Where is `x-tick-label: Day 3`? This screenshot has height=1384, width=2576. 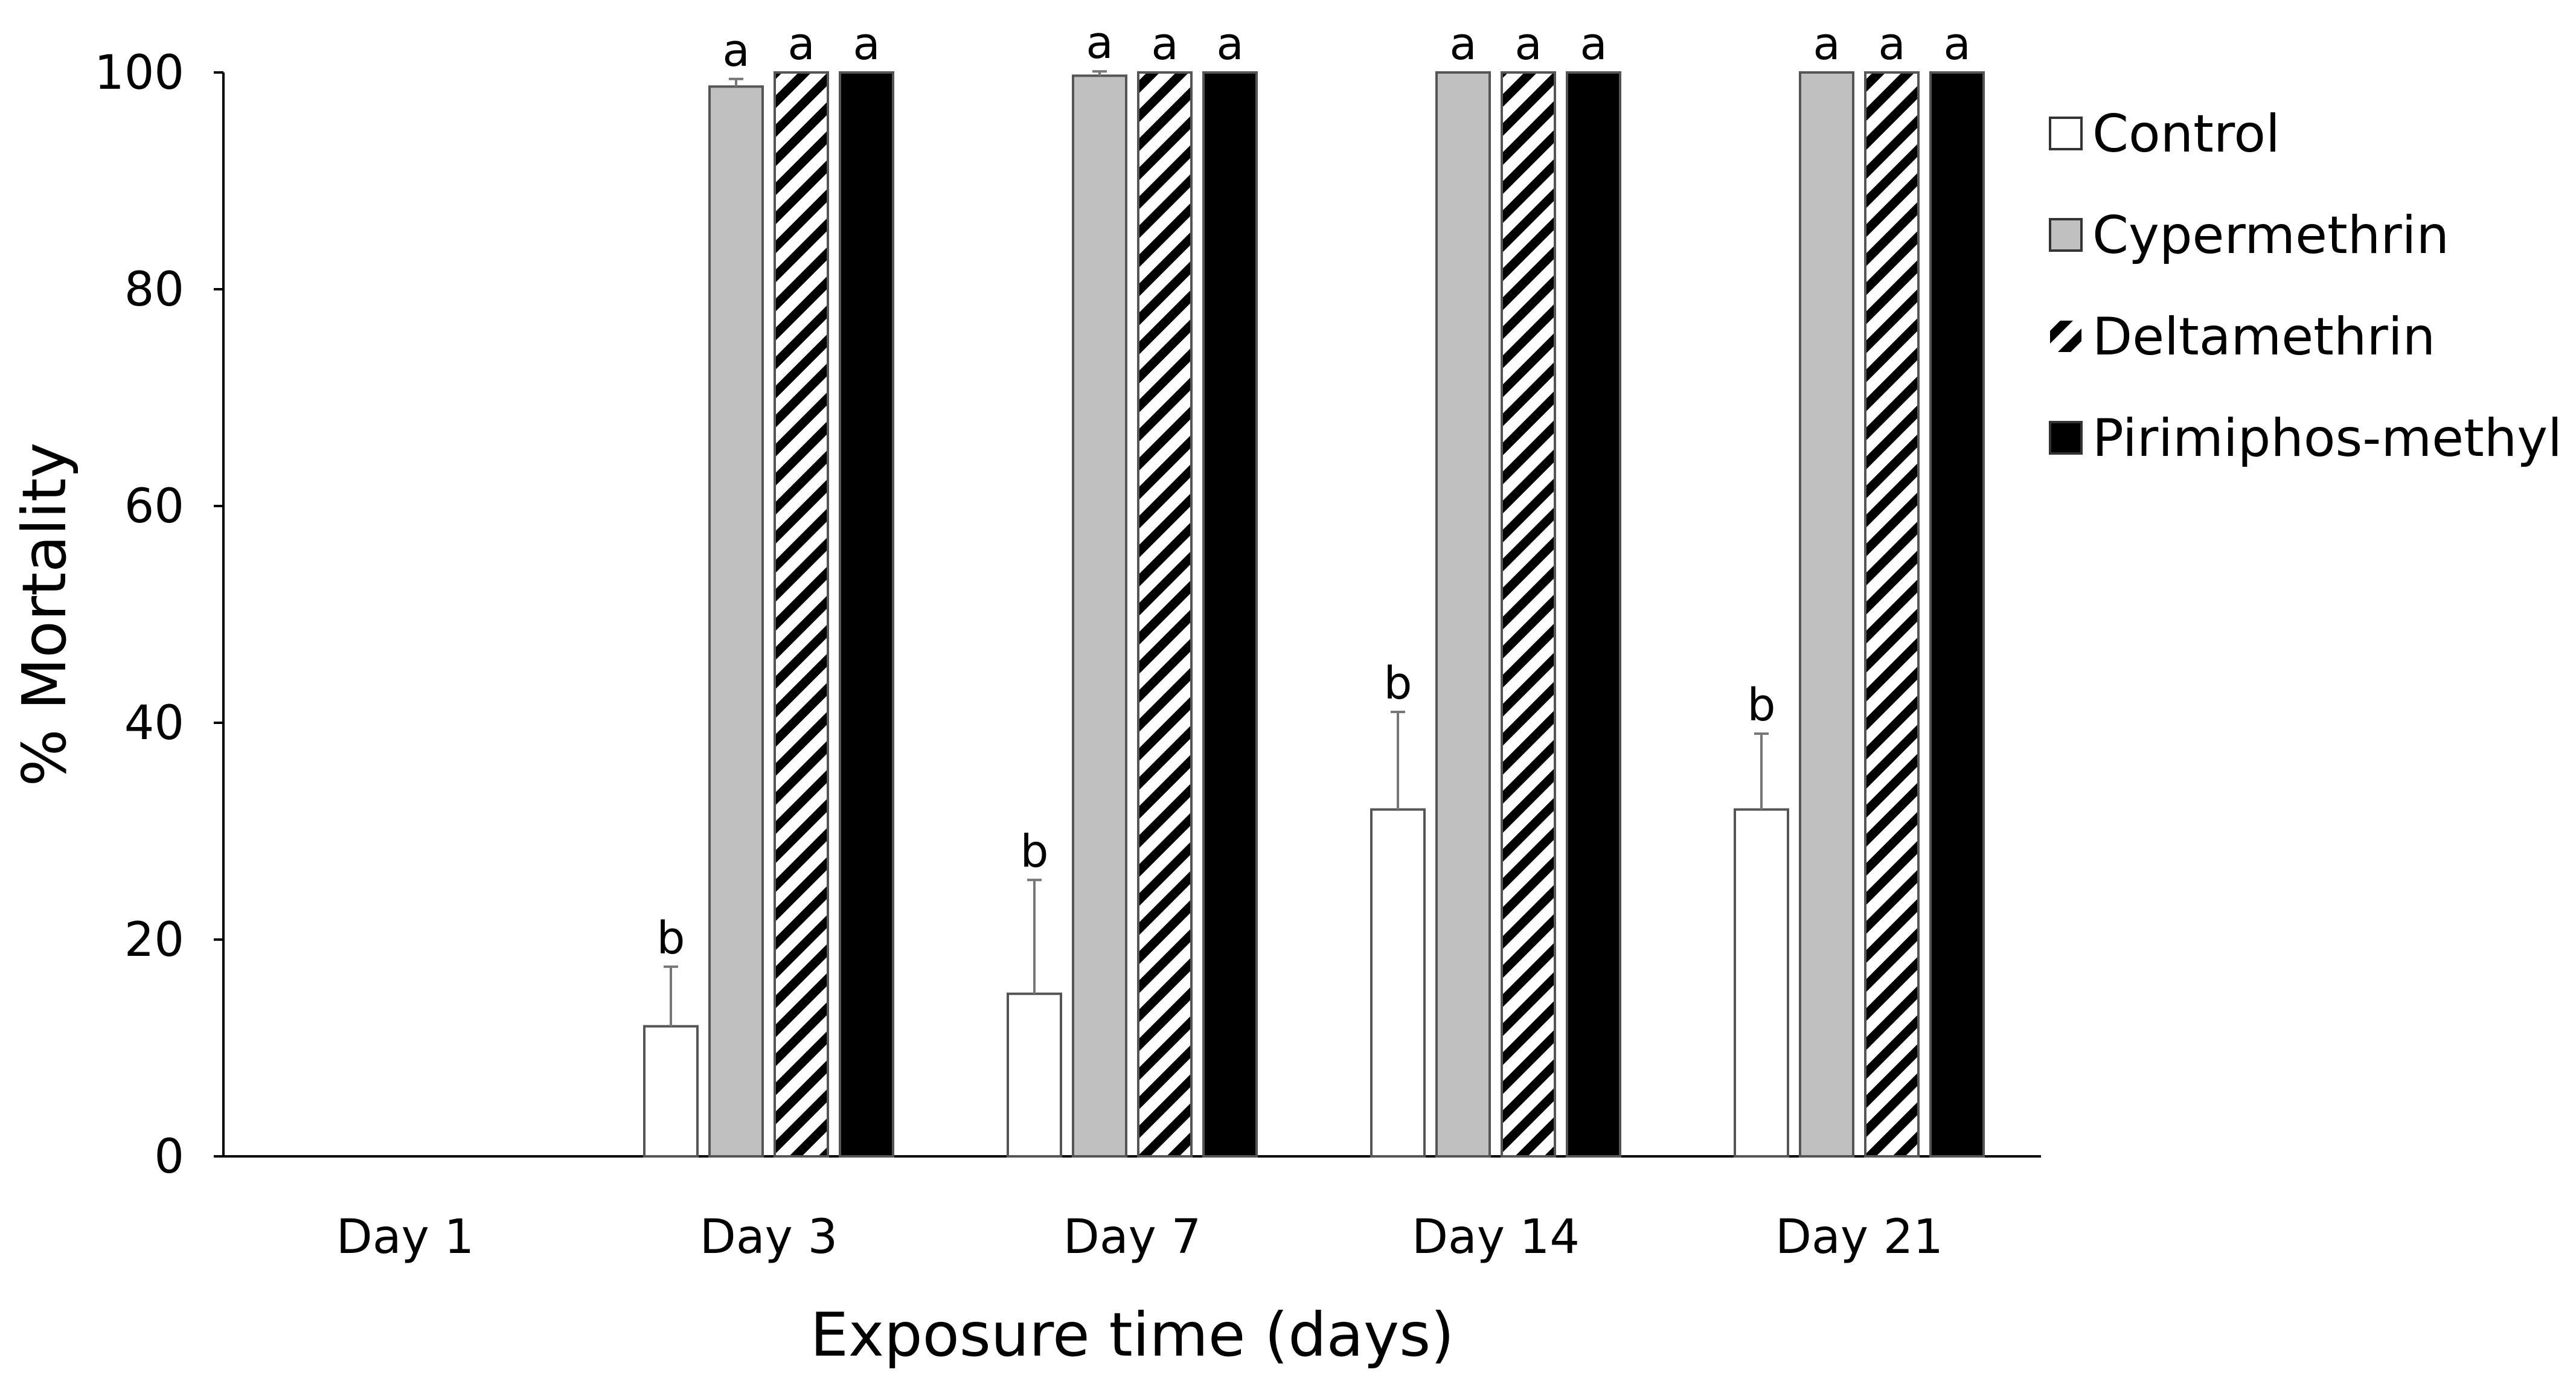 x-tick-label: Day 3 is located at coordinates (769, 1237).